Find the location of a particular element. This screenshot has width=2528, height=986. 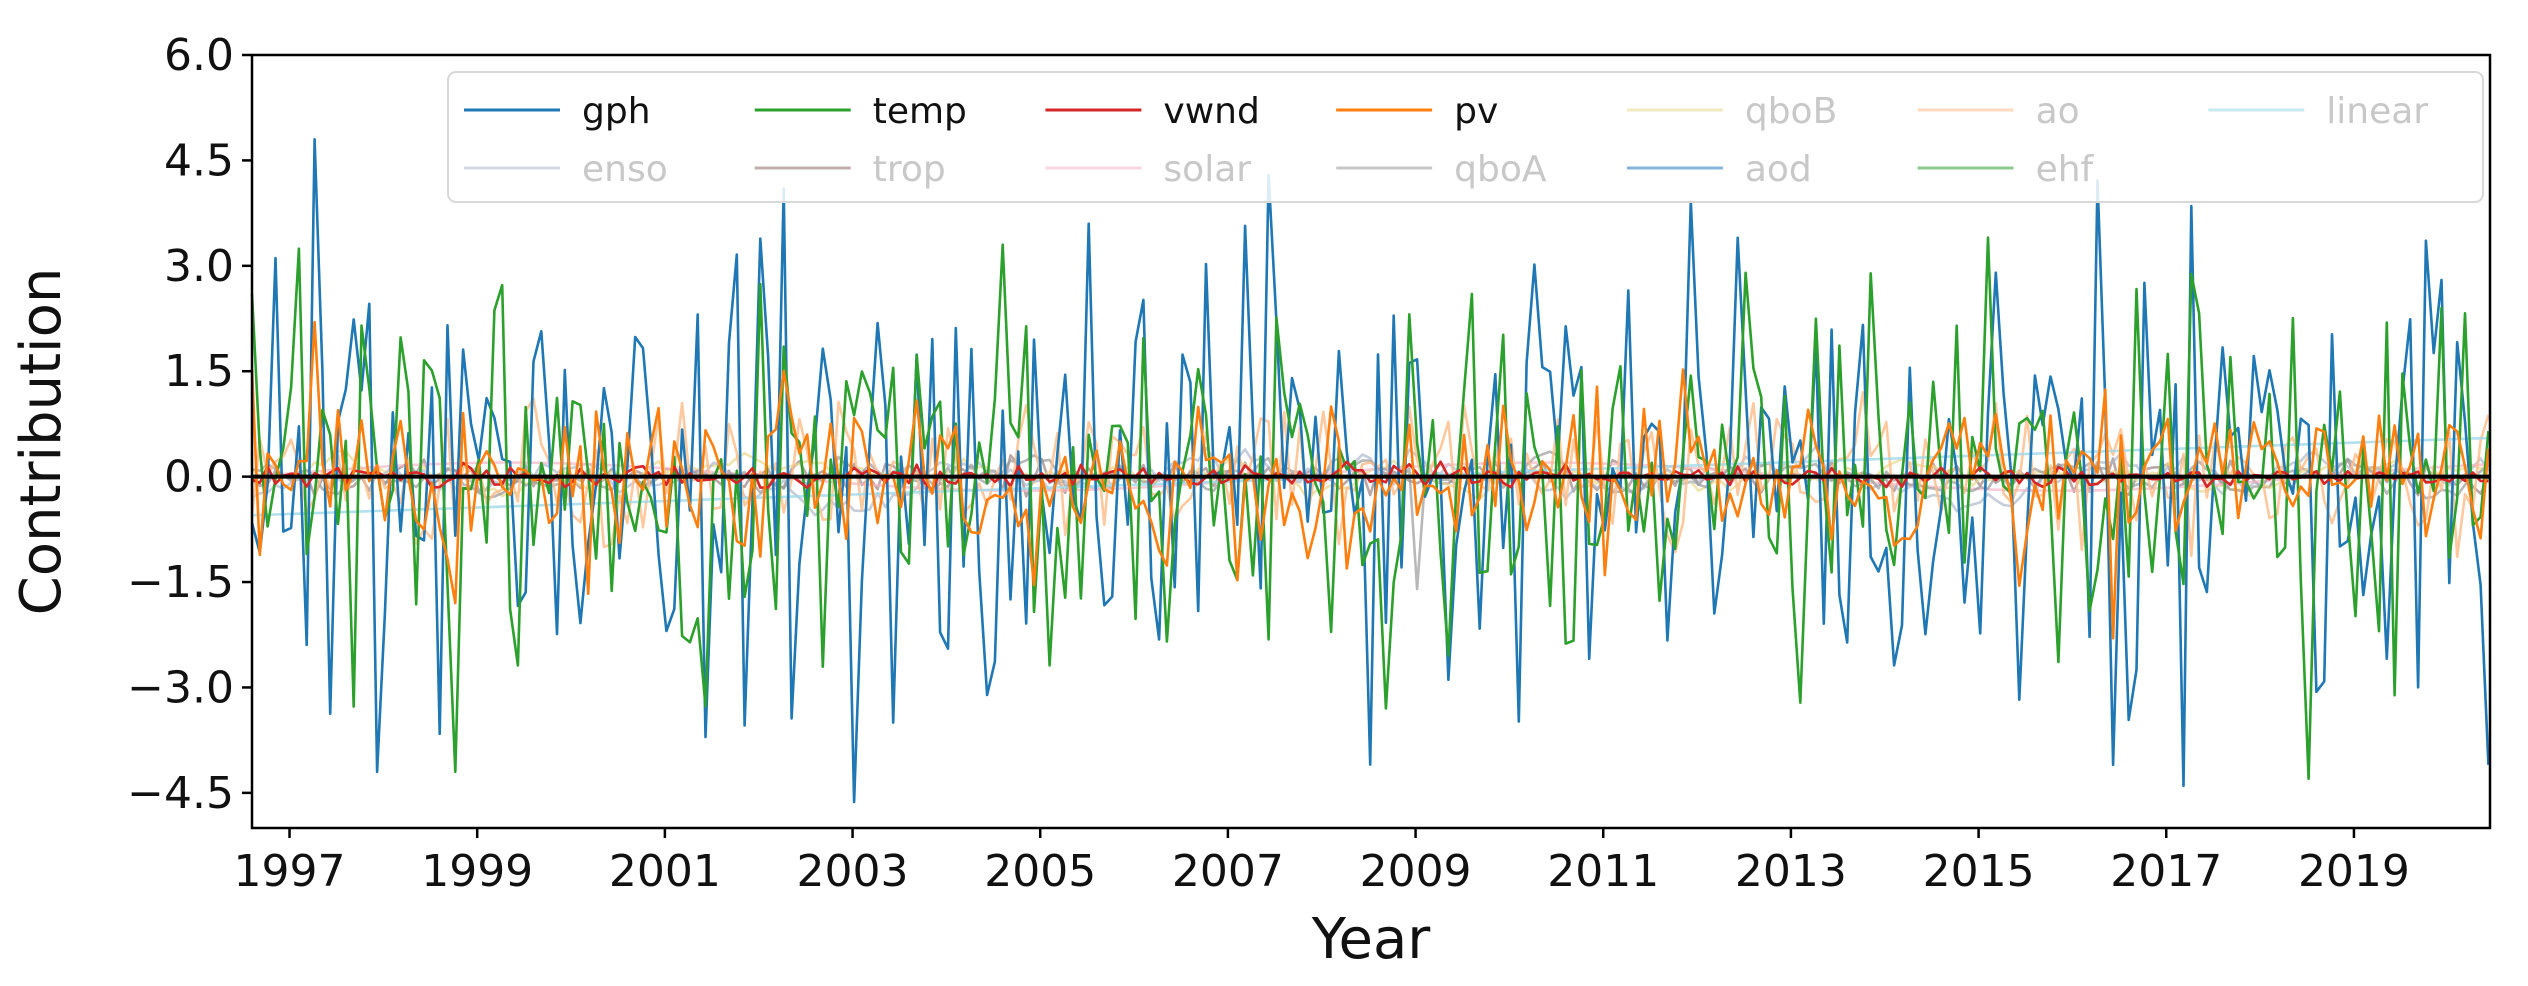

x-tick-label: 2011 is located at coordinates (1603, 871).